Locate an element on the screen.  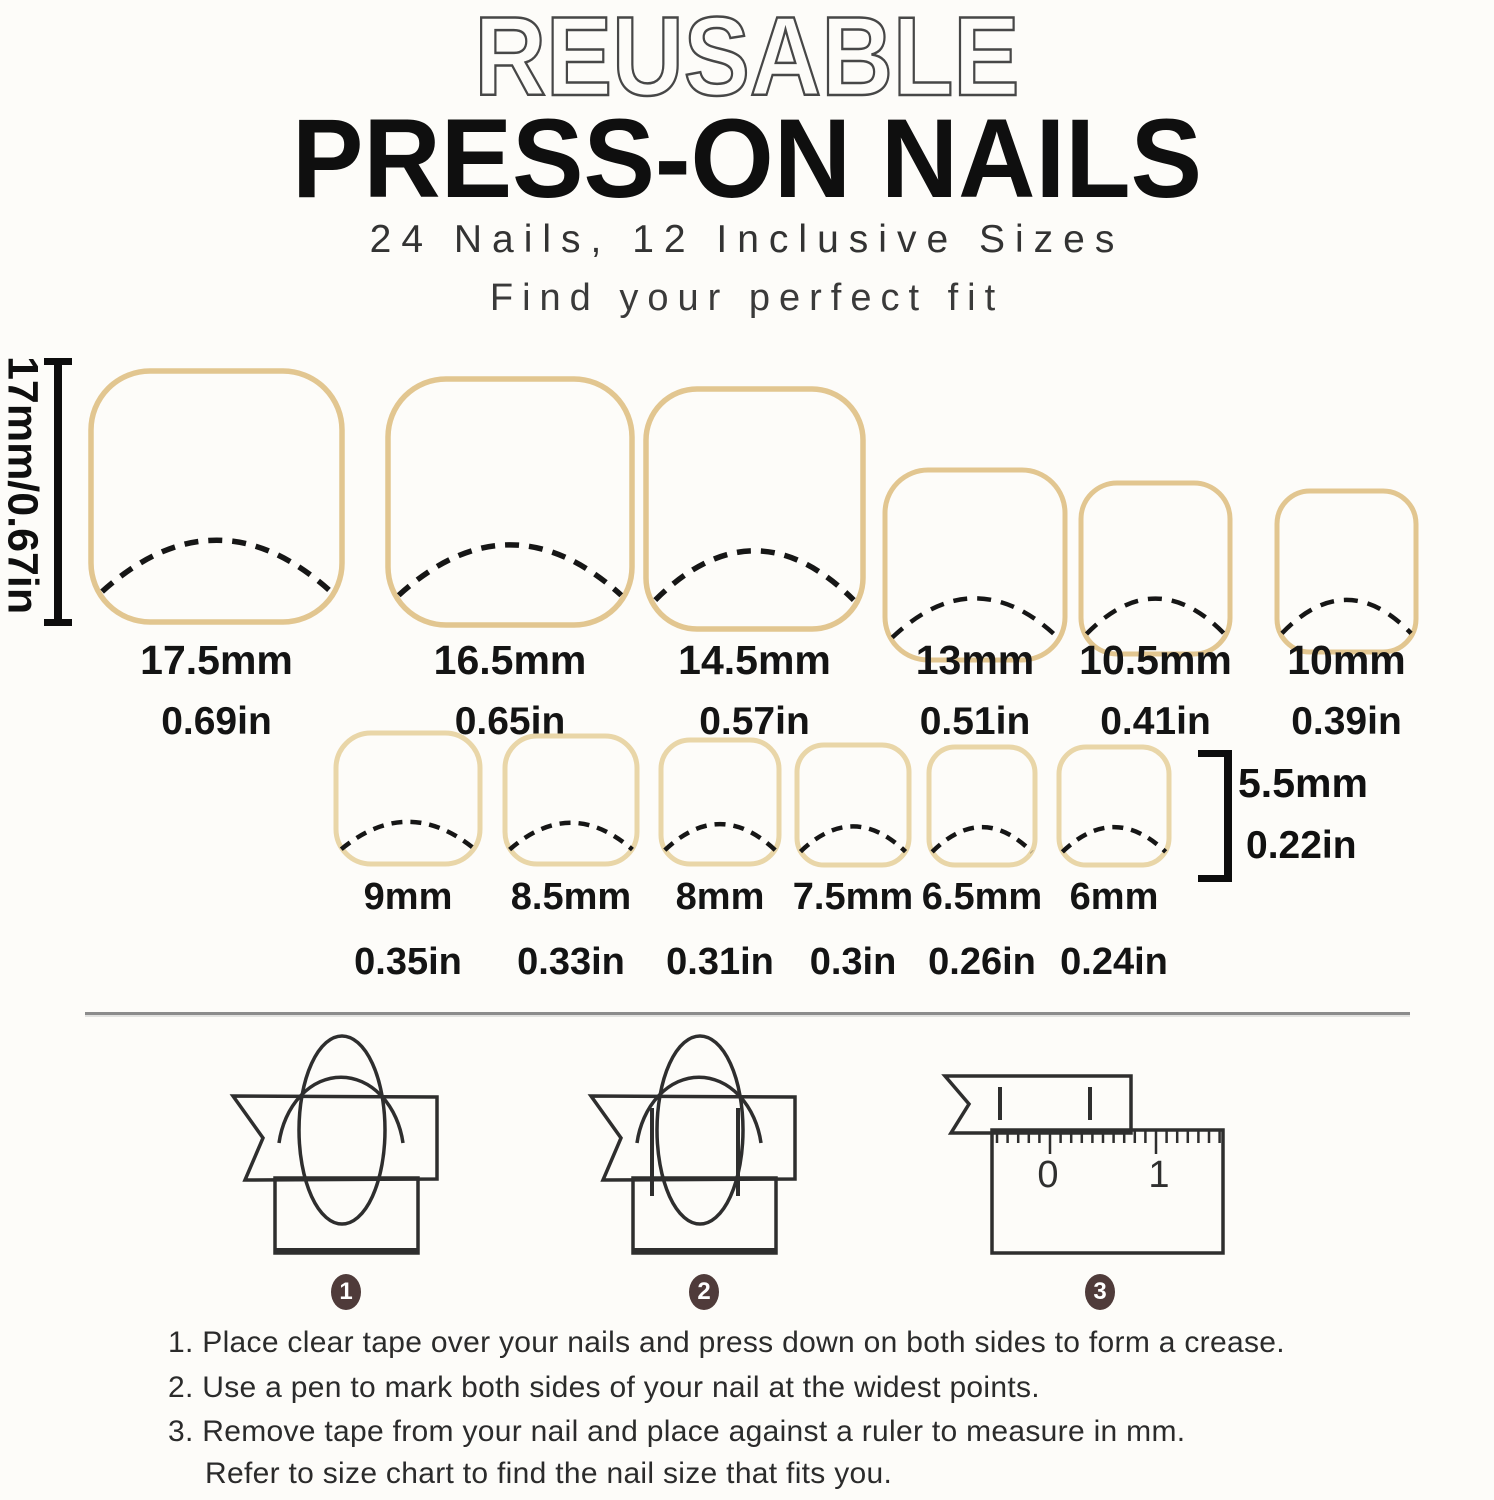
nail-size-in-label: 0.57in is located at coordinates (754, 721).